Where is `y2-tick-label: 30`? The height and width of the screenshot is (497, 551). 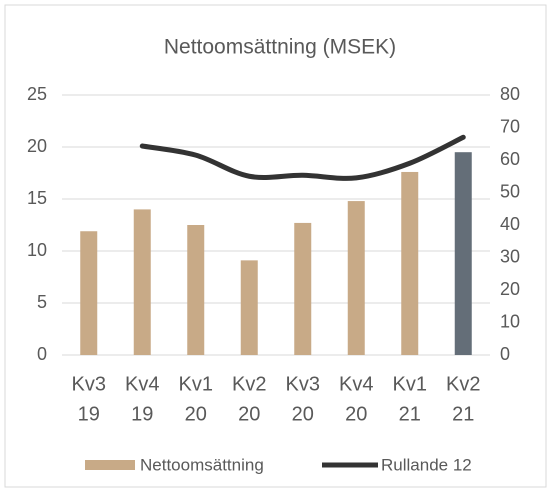 y2-tick-label: 30 is located at coordinates (510, 256).